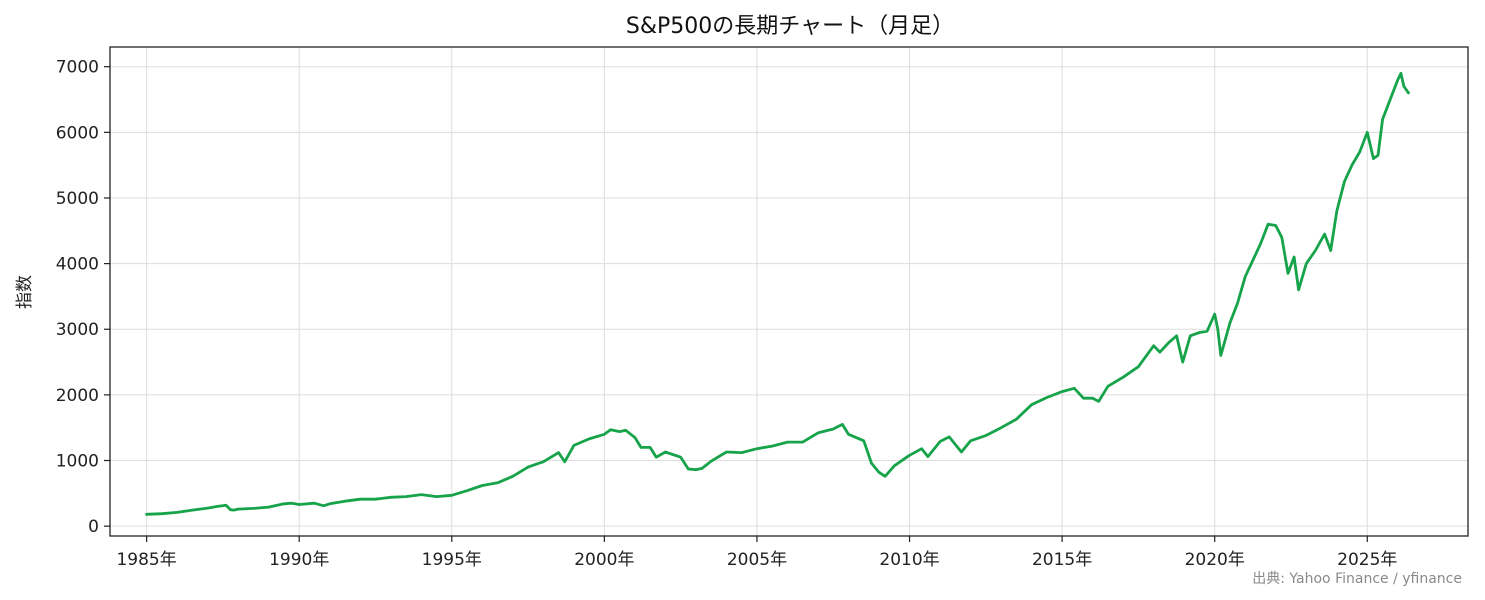  What do you see at coordinates (1215, 560) in the screenshot?
I see `x-tick-label: 2020年` at bounding box center [1215, 560].